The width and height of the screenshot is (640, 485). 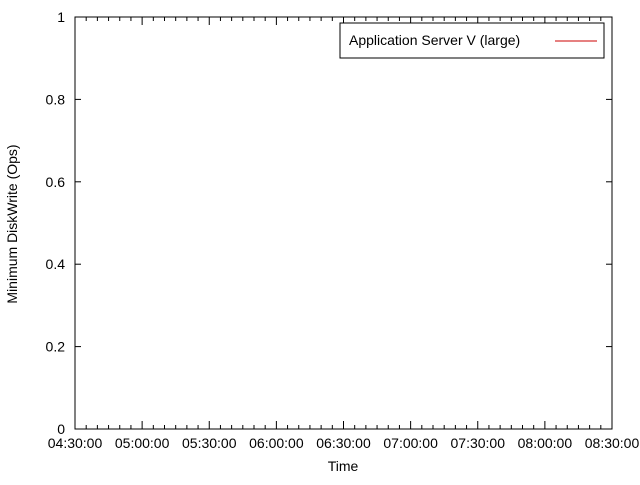 I want to click on y-tick-label: 0.2, so click(x=56, y=347).